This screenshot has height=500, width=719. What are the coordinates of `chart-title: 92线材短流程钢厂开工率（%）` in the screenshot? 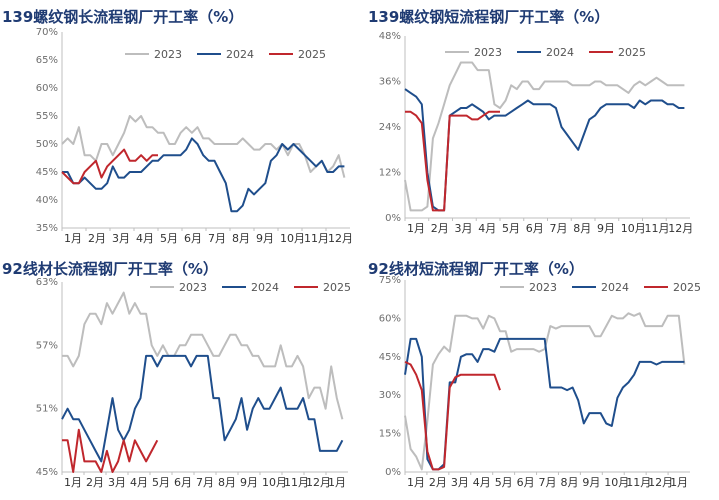 It's located at (476, 269).